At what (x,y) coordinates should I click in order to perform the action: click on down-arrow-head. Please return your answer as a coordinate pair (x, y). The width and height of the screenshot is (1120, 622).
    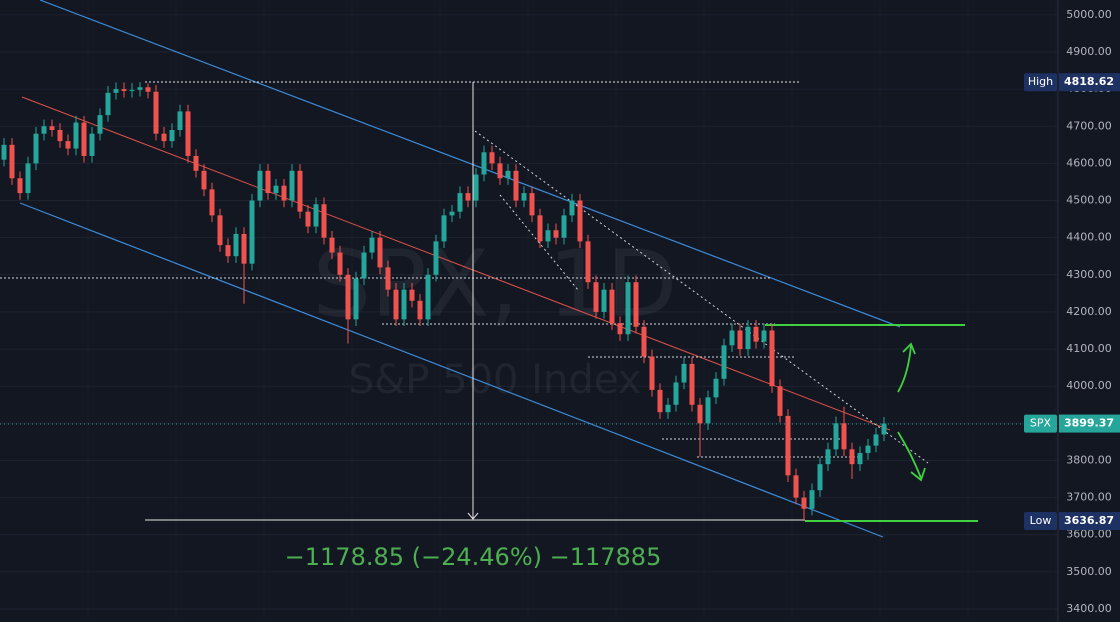
    Looking at the image, I should click on (918, 474).